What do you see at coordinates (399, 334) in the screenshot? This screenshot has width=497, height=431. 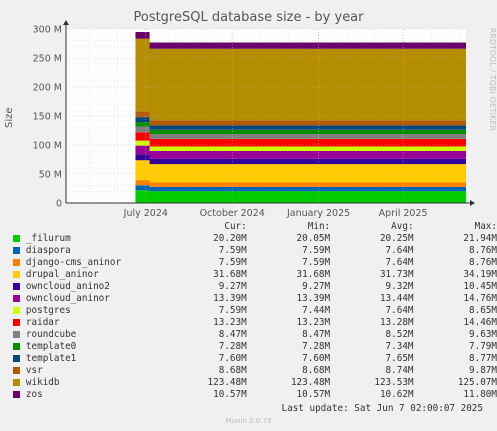 I see `legend-avg-value: 8.52M` at bounding box center [399, 334].